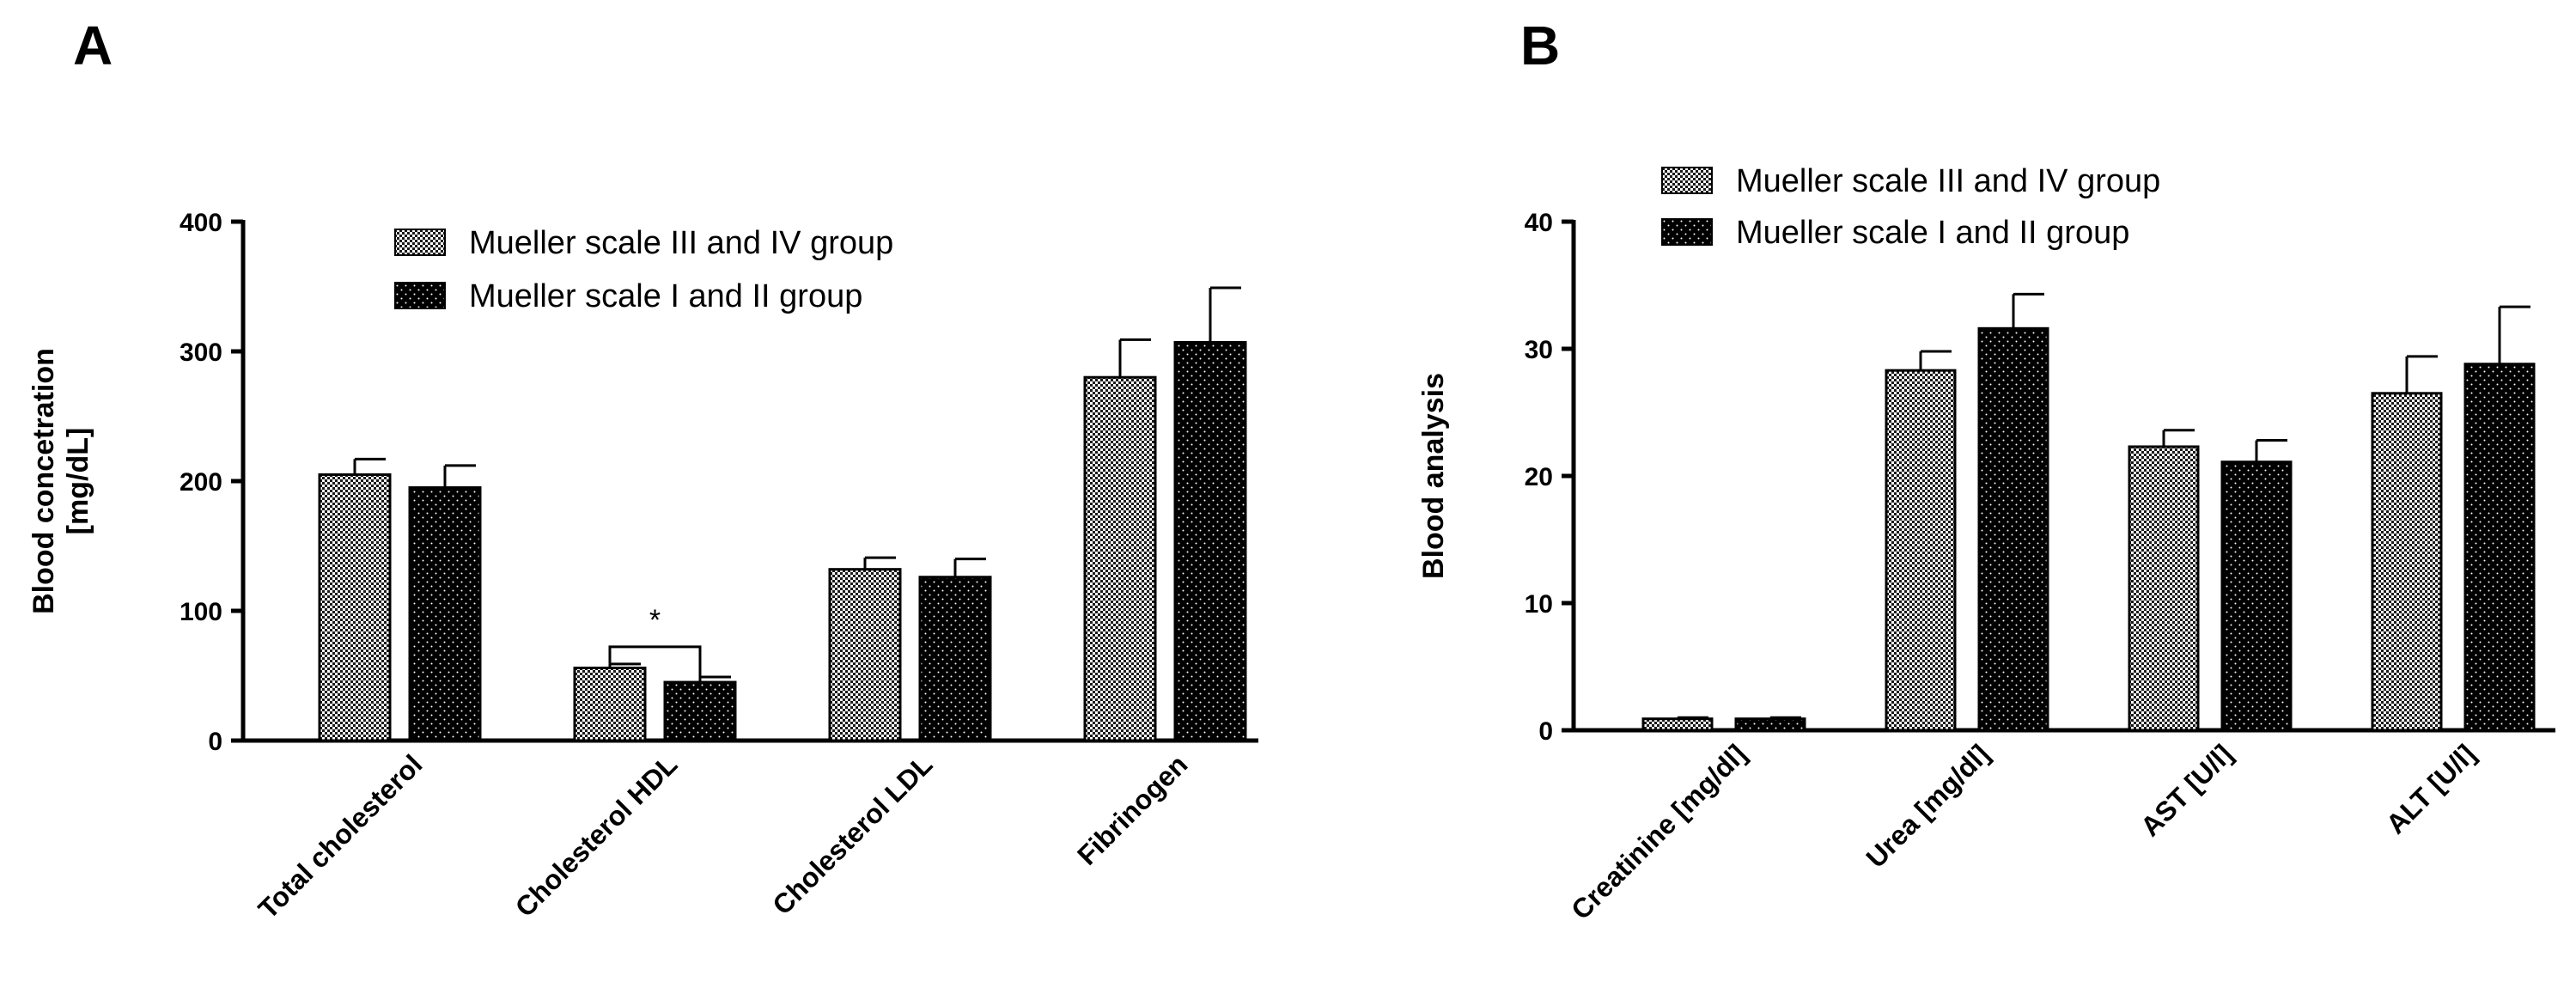 The width and height of the screenshot is (2576, 994). What do you see at coordinates (1539, 604) in the screenshot?
I see `panel-b-y-tick-label: 10` at bounding box center [1539, 604].